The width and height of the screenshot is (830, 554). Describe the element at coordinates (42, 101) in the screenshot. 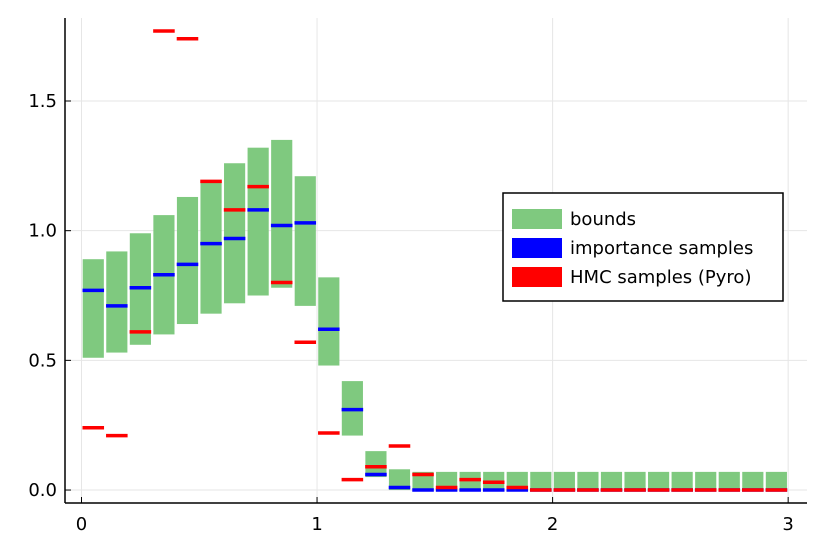

I see `y-tick-label: 1.5` at that location.